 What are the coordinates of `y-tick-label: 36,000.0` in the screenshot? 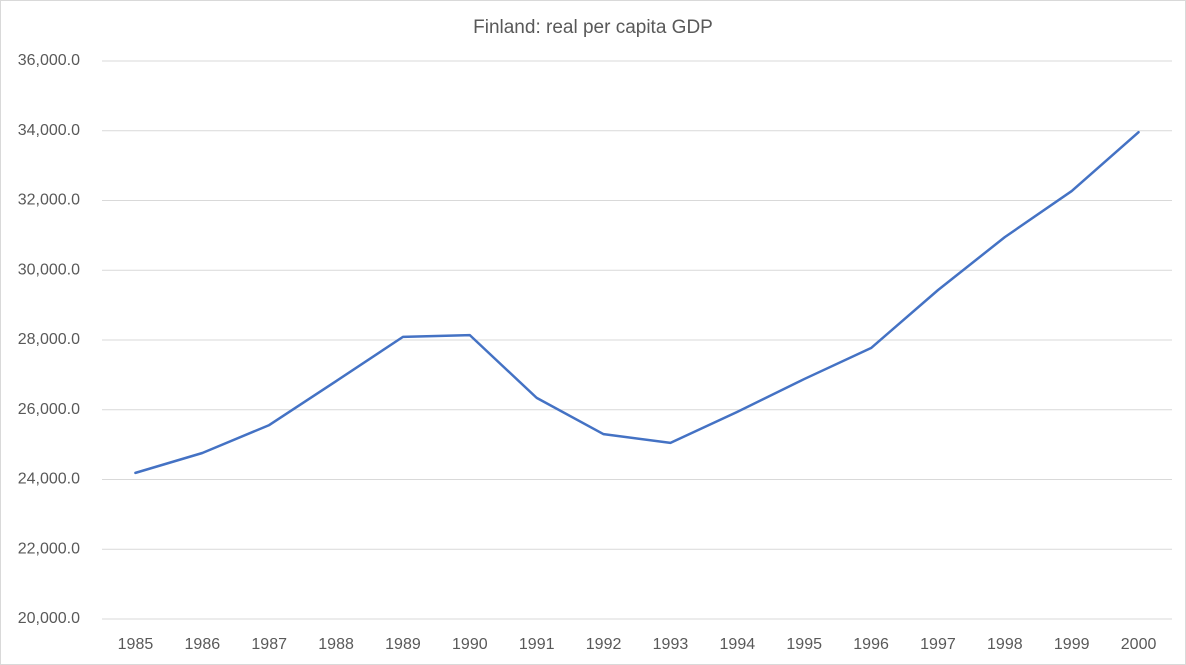 It's located at (49, 60).